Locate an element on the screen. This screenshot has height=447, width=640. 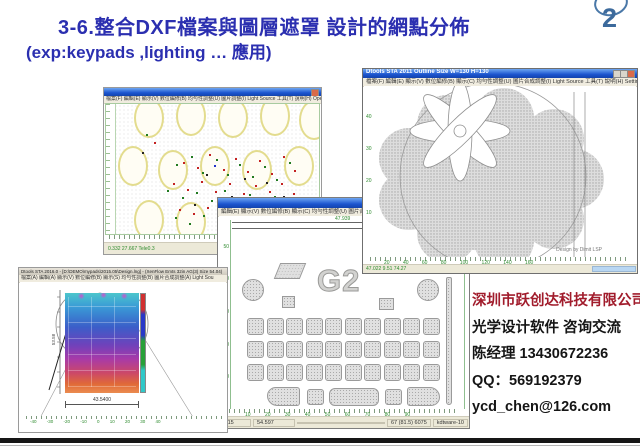
right-function-key is located at coordinates (423, 396).